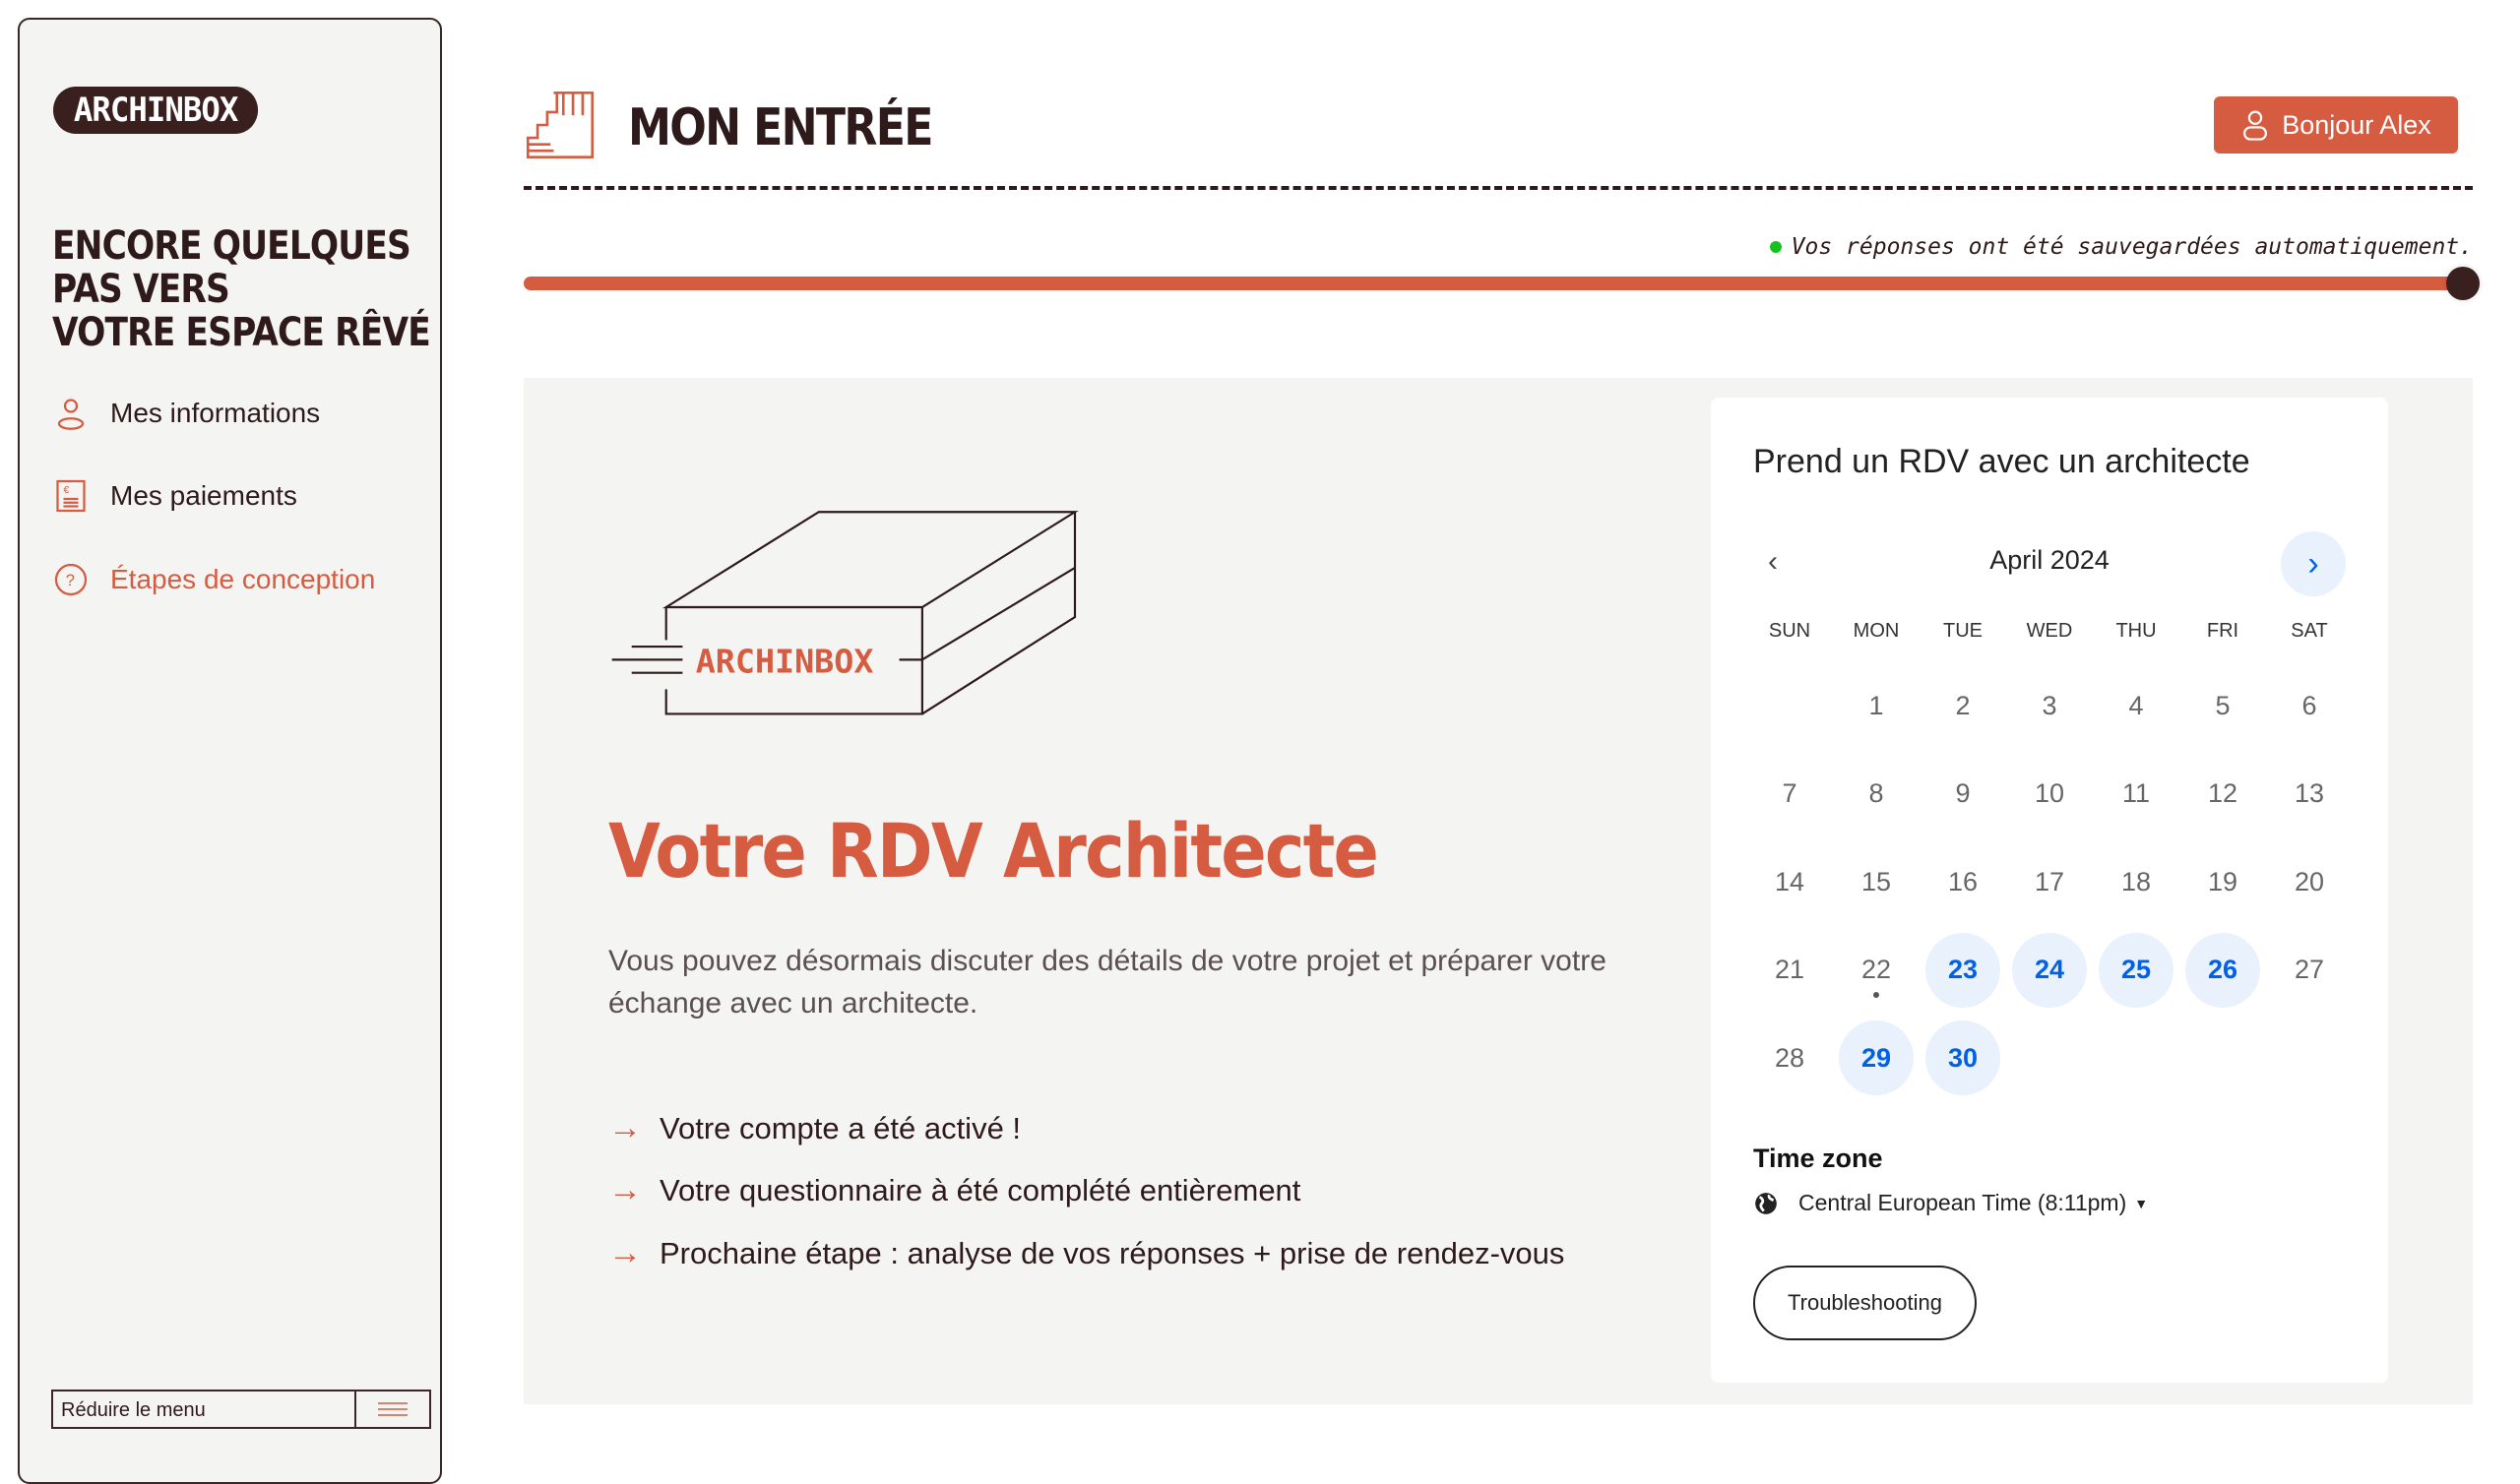 This screenshot has height=1484, width=2520. What do you see at coordinates (203, 496) in the screenshot?
I see `sidebar-item-label: Mes paiements` at bounding box center [203, 496].